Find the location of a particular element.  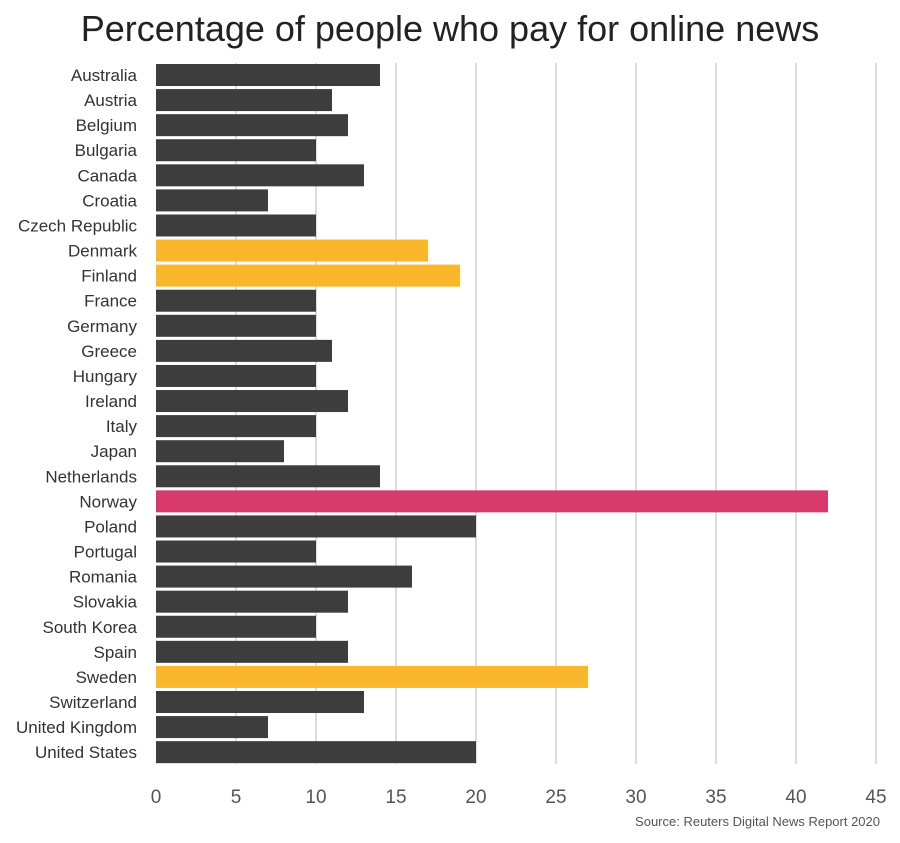

category-label: Japan is located at coordinates (114, 451).